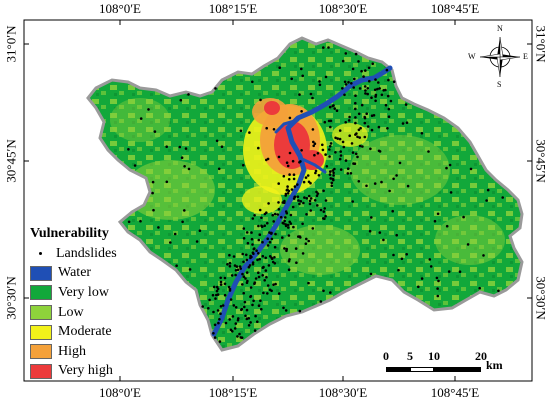 This screenshot has height=407, width=550. What do you see at coordinates (441, 364) in the screenshot?
I see `scale-bar: 0 5 10 20 km` at bounding box center [441, 364].